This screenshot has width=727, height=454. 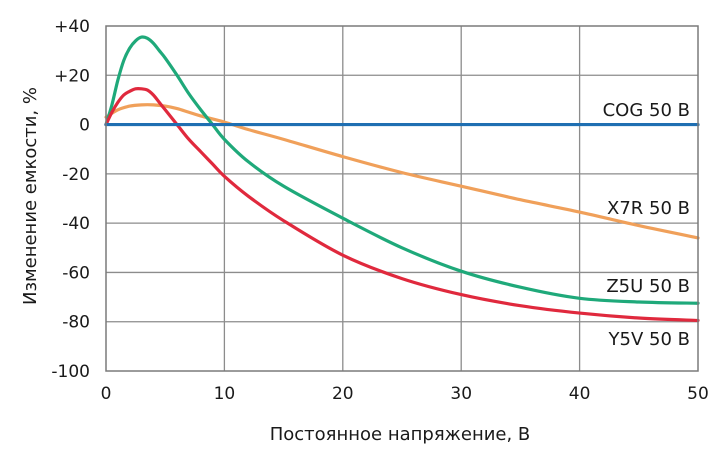 I want to click on y-tick-label: -100, so click(x=70, y=372).